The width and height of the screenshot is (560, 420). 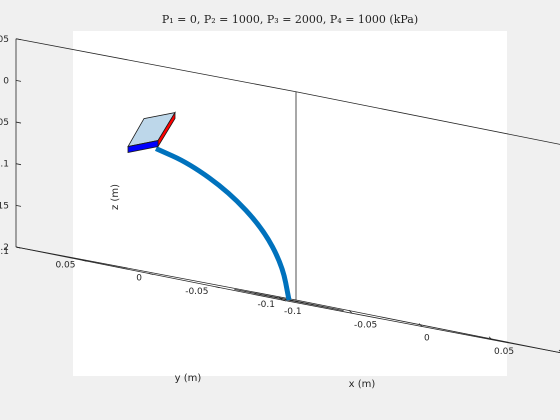 I want to click on x-tick-label: 0, so click(x=427, y=339).